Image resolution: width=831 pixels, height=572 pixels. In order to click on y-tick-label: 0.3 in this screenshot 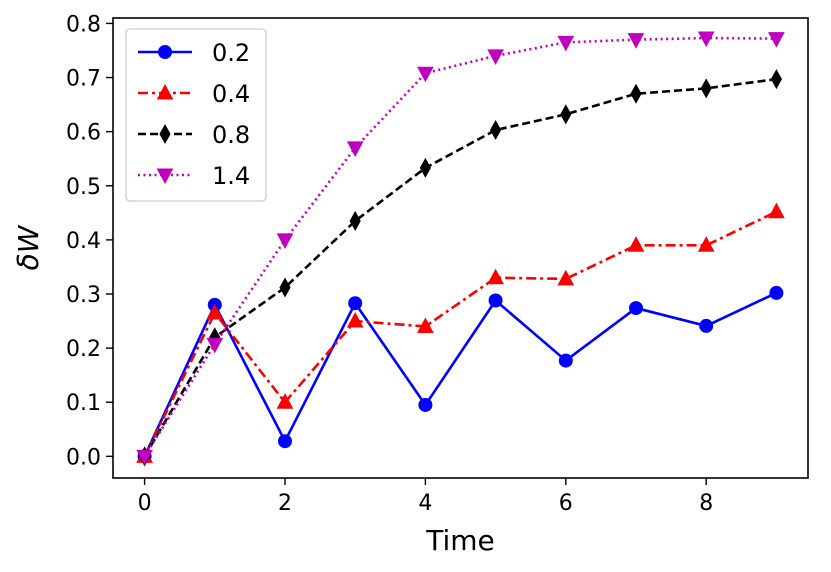, I will do `click(83, 295)`.